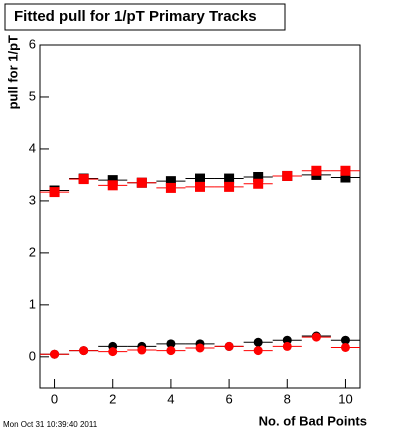 The height and width of the screenshot is (433, 400). What do you see at coordinates (228, 398) in the screenshot?
I see `x-tick-label: 6` at bounding box center [228, 398].